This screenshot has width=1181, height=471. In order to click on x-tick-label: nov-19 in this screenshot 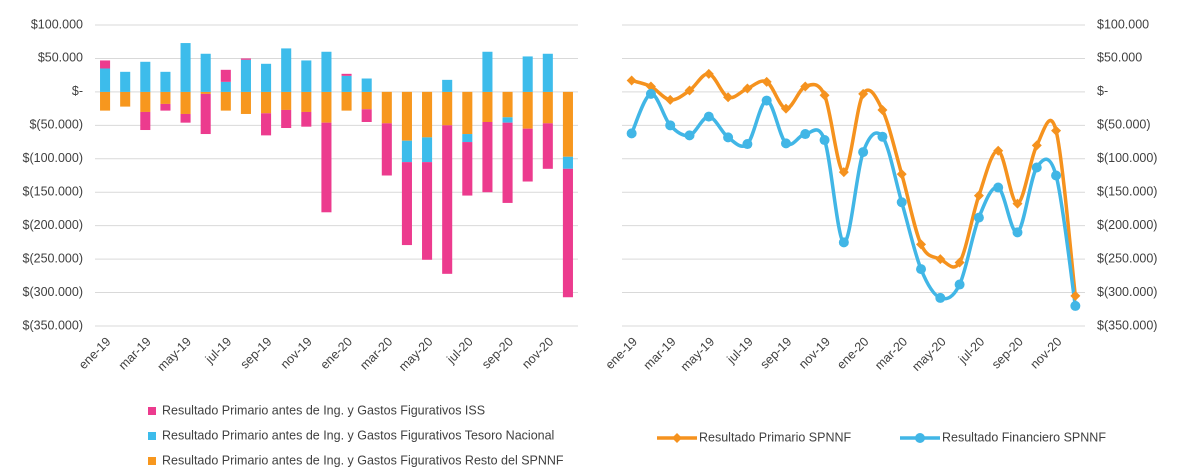, I will do `click(814, 353)`.